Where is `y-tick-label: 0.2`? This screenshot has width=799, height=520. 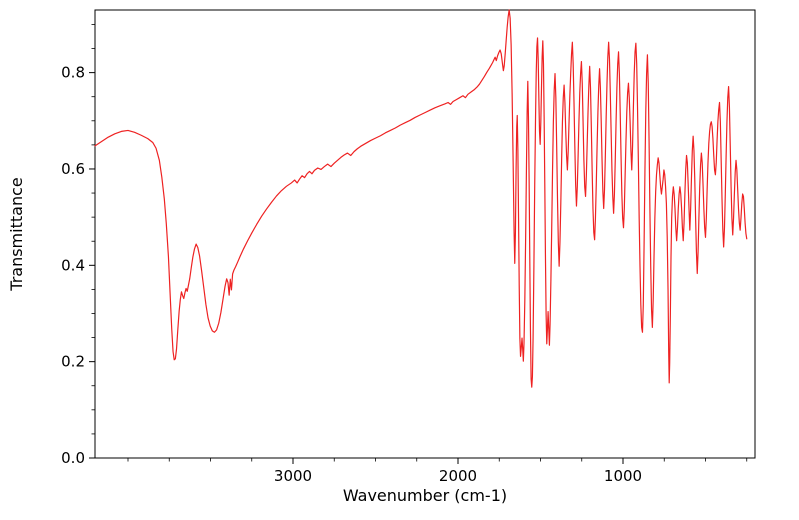 y-tick-label: 0.2 is located at coordinates (73, 362).